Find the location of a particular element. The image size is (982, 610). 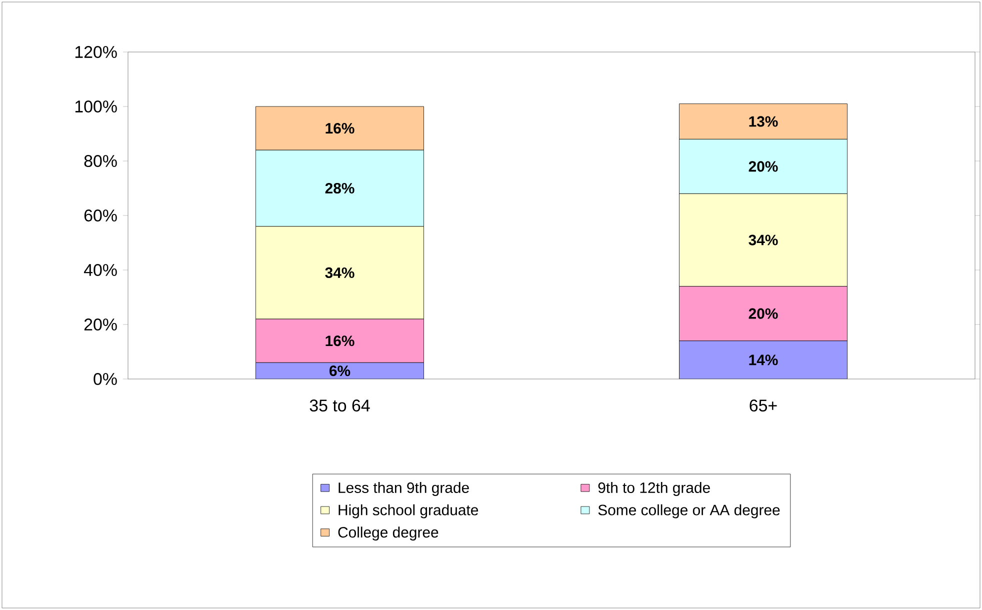

legend-label: Less than 9th grade is located at coordinates (403, 489).